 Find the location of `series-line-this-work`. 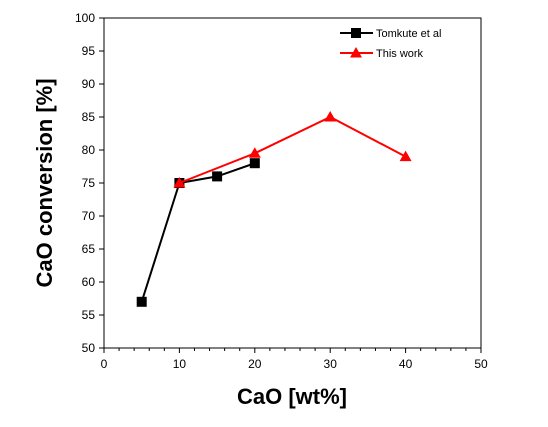

series-line-this-work is located at coordinates (293, 149).